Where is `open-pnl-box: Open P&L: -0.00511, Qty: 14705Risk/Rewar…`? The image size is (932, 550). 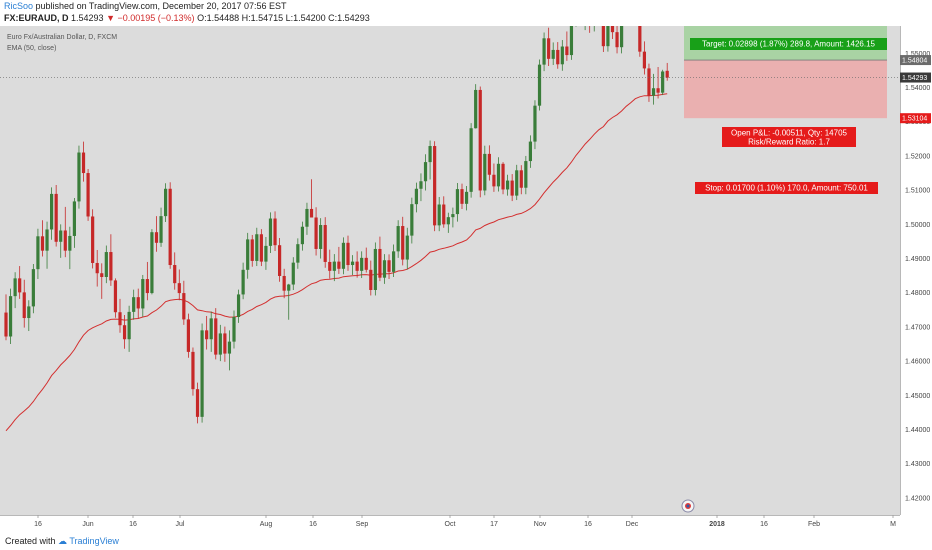 open-pnl-box: Open P&L: -0.00511, Qty: 14705Risk/Rewar… is located at coordinates (789, 137).